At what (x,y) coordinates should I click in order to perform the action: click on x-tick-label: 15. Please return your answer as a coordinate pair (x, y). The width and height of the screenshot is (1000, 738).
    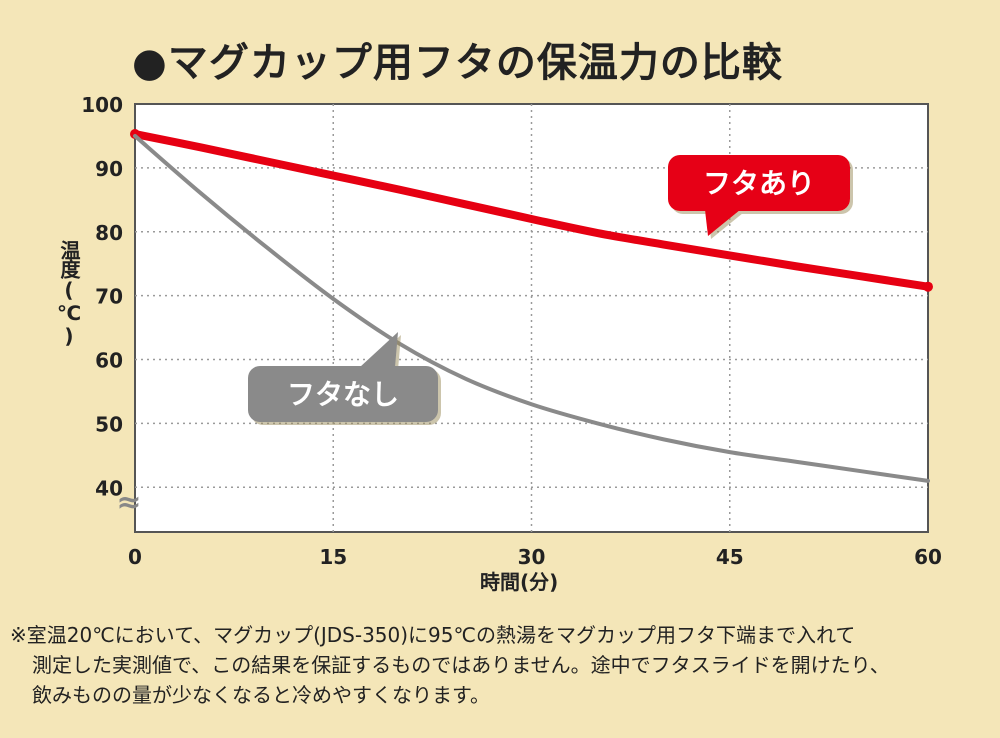
    Looking at the image, I should click on (333, 557).